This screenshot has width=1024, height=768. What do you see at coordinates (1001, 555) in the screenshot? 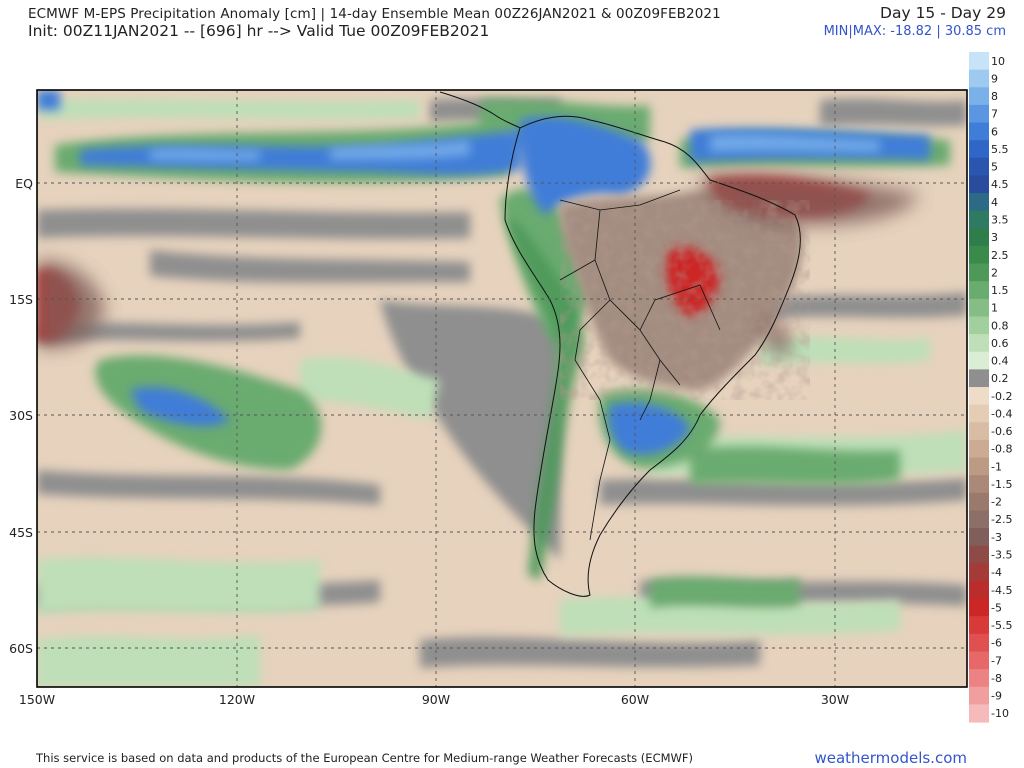
I see `colorbar-label: -3.5` at bounding box center [1001, 555].